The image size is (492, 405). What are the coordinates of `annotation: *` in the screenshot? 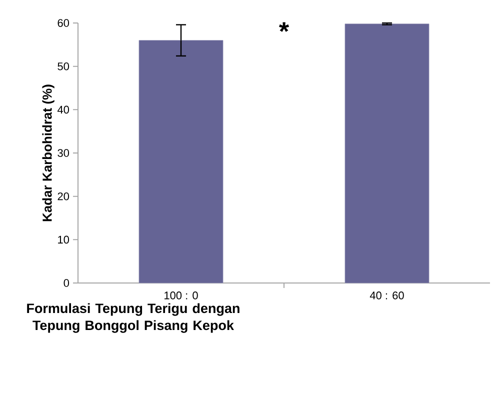 It's located at (284, 27).